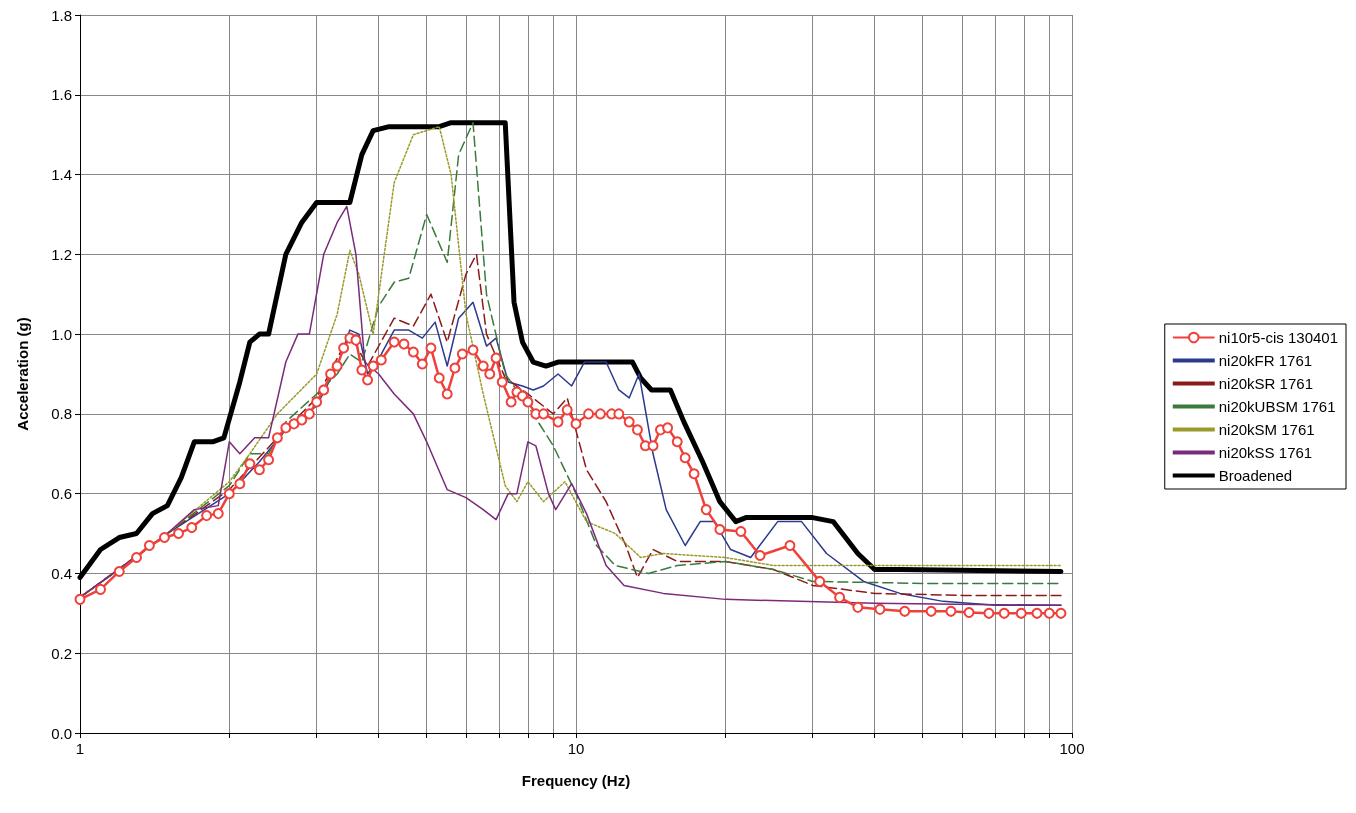 This screenshot has width=1356, height=813. I want to click on x-axis-title: Frequency (Hz), so click(576, 780).